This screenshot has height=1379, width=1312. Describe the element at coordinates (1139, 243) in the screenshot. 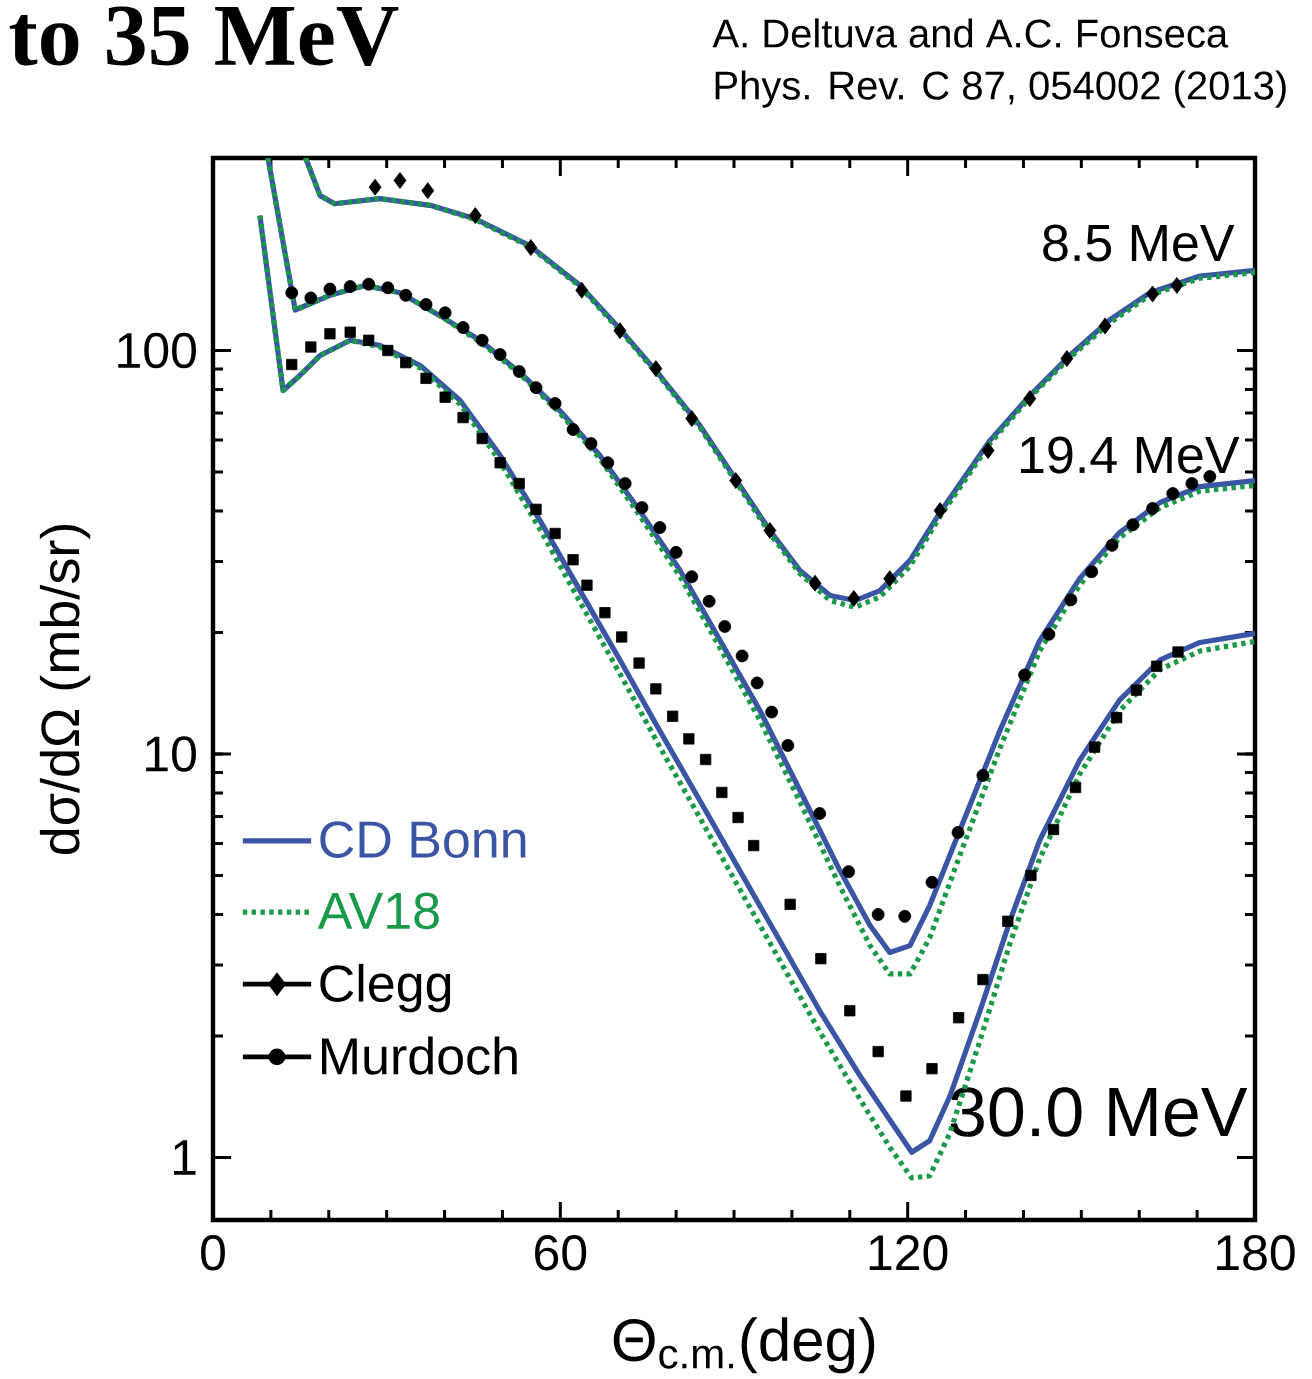

I see `annotation: 8.5 MeV` at that location.